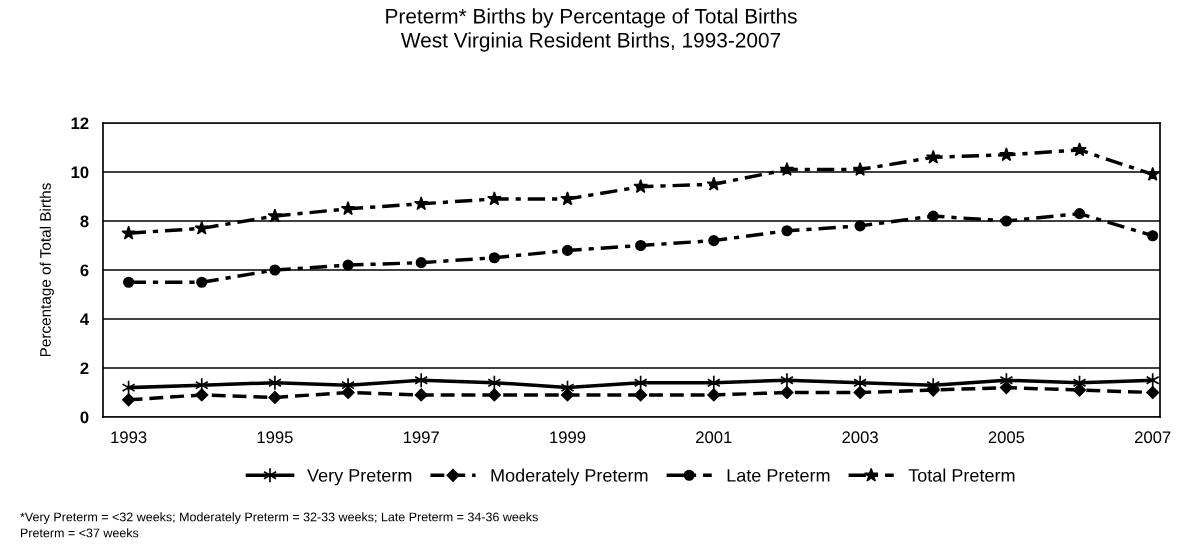 This screenshot has width=1182, height=556. What do you see at coordinates (279, 518) in the screenshot?
I see `text: *Very Preterm = <32 weeks; Moderately Preterm = 32-33 weeks; Late Preterm = 34-36 weeks` at bounding box center [279, 518].